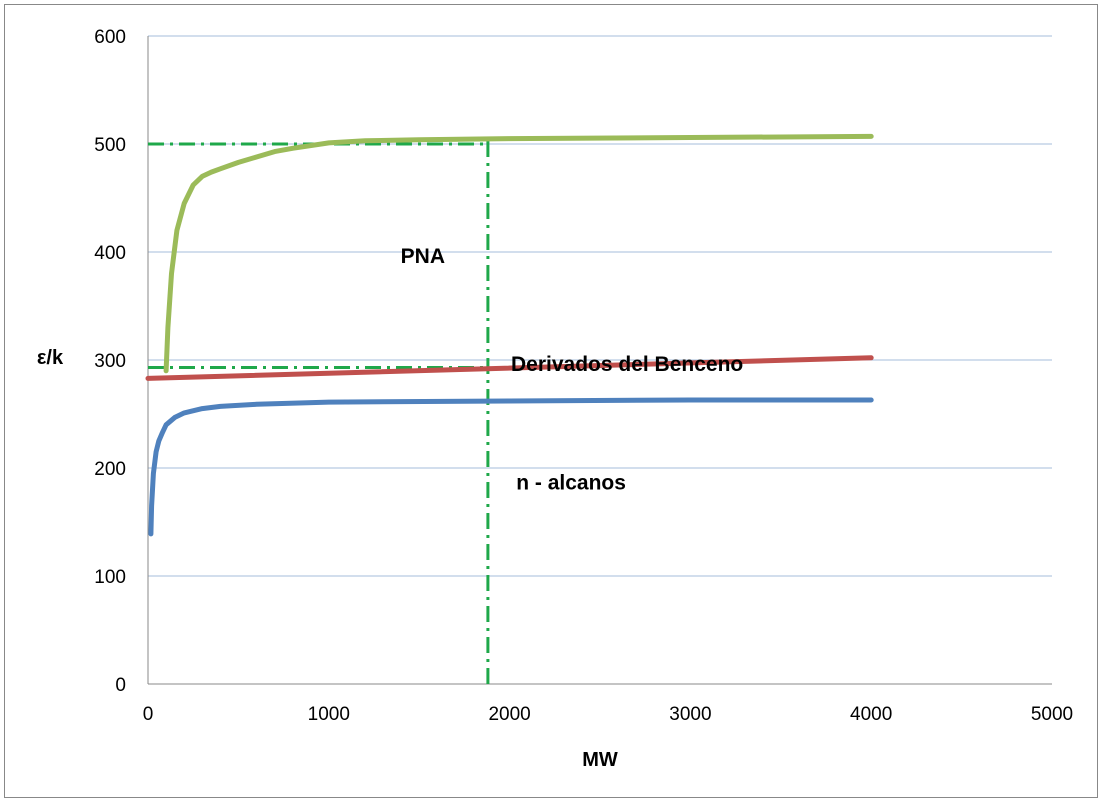 The width and height of the screenshot is (1104, 804). I want to click on y-axis-title: ε/k, so click(50, 358).